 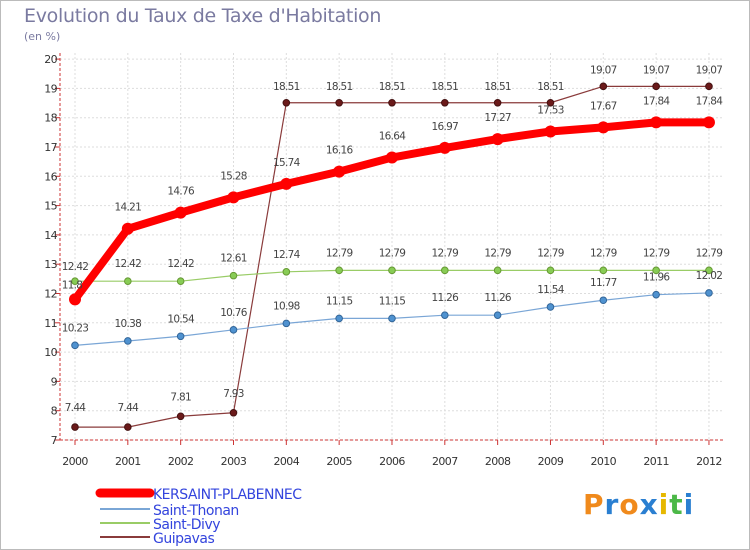 I want to click on y-tick-label: 10, so click(x=50, y=352).